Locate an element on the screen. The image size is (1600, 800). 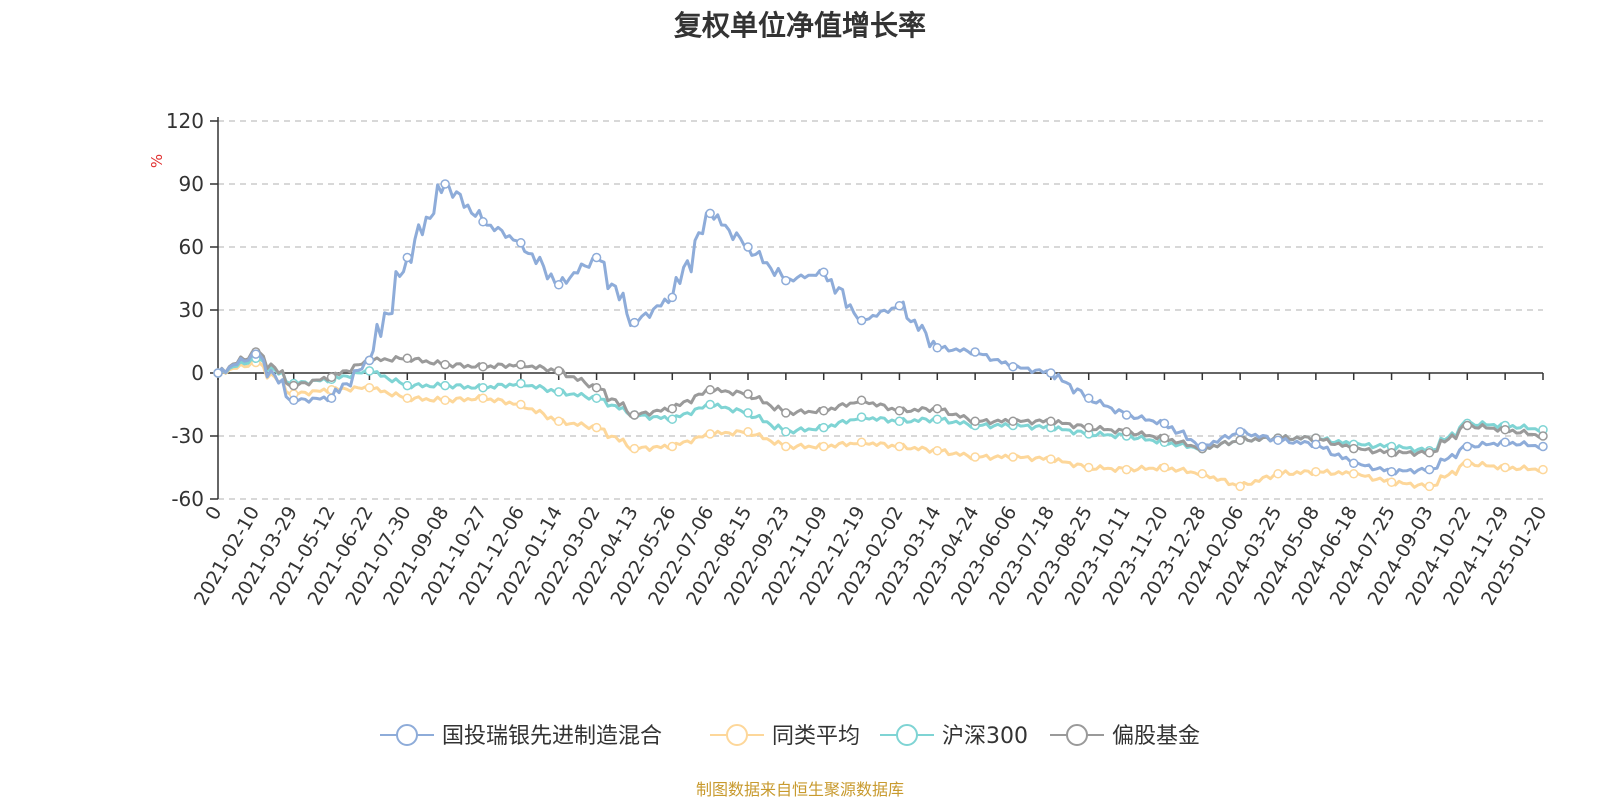
legend-item: 国投瑞银先进制造混合 is located at coordinates (521, 736).